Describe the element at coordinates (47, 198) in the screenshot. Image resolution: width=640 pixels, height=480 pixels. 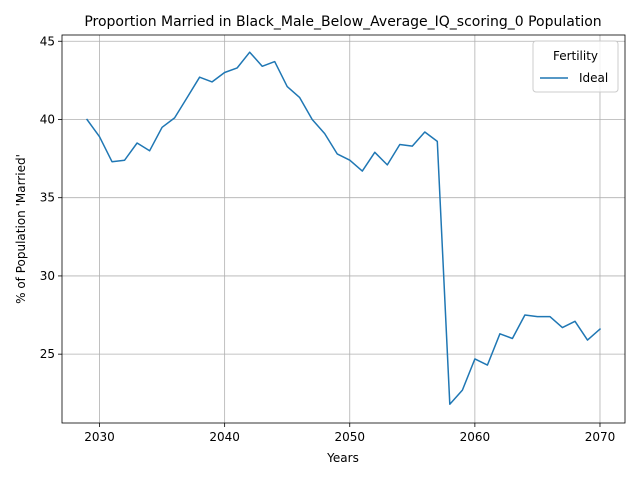
I see `y-tick-label: 35` at that location.